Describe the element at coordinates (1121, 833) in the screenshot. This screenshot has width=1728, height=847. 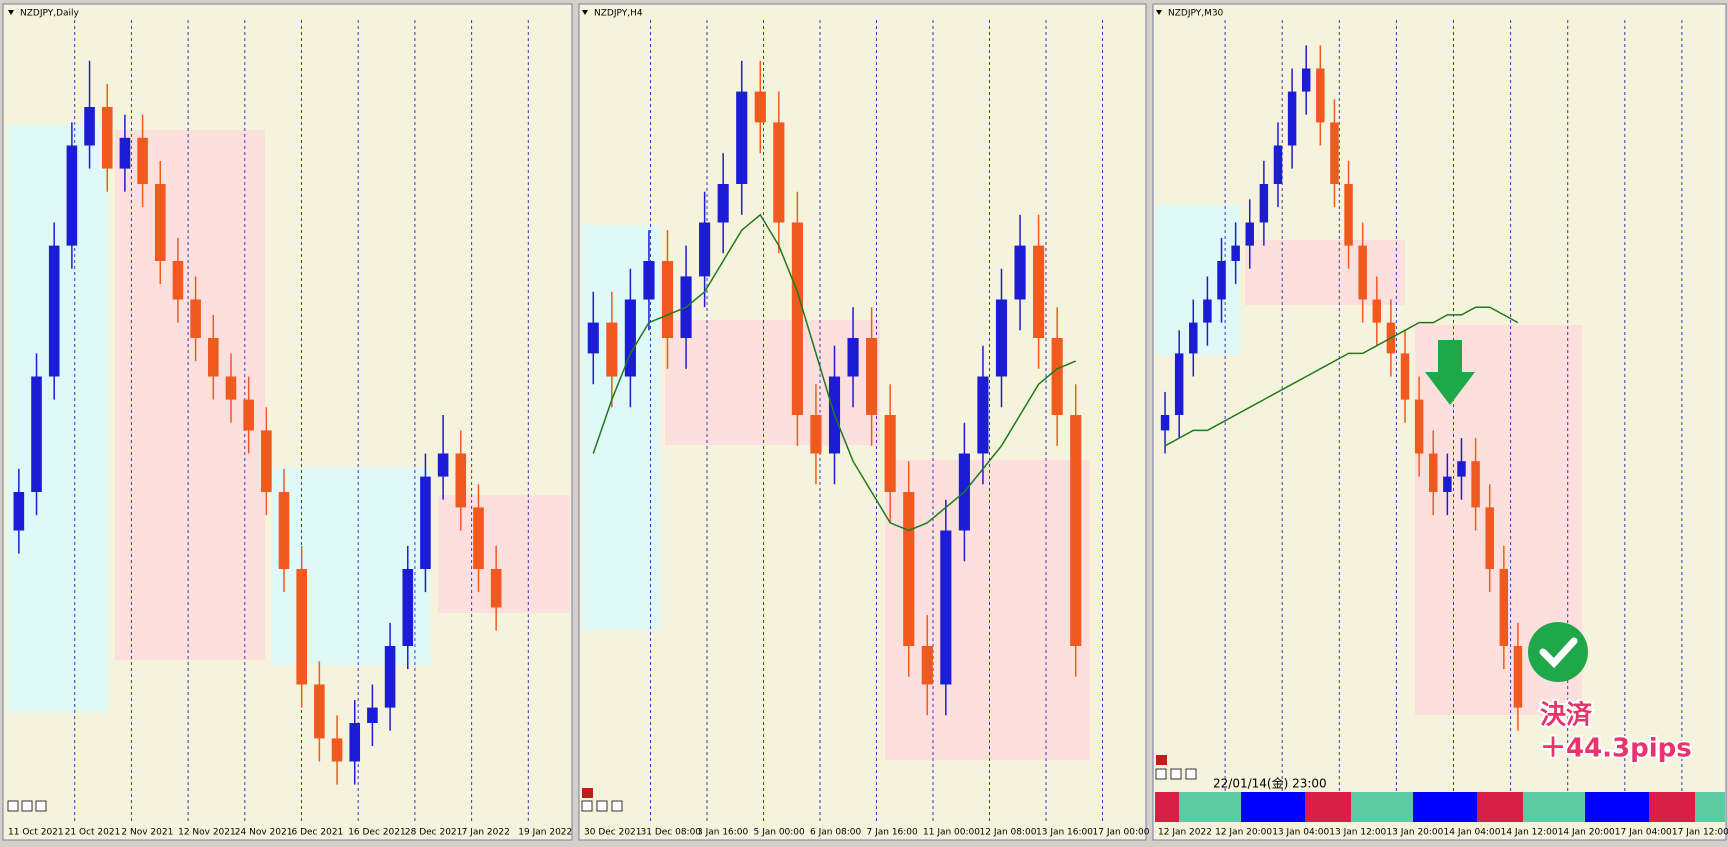
I see `x-tick-label: 17 Jan 00:00` at that location.